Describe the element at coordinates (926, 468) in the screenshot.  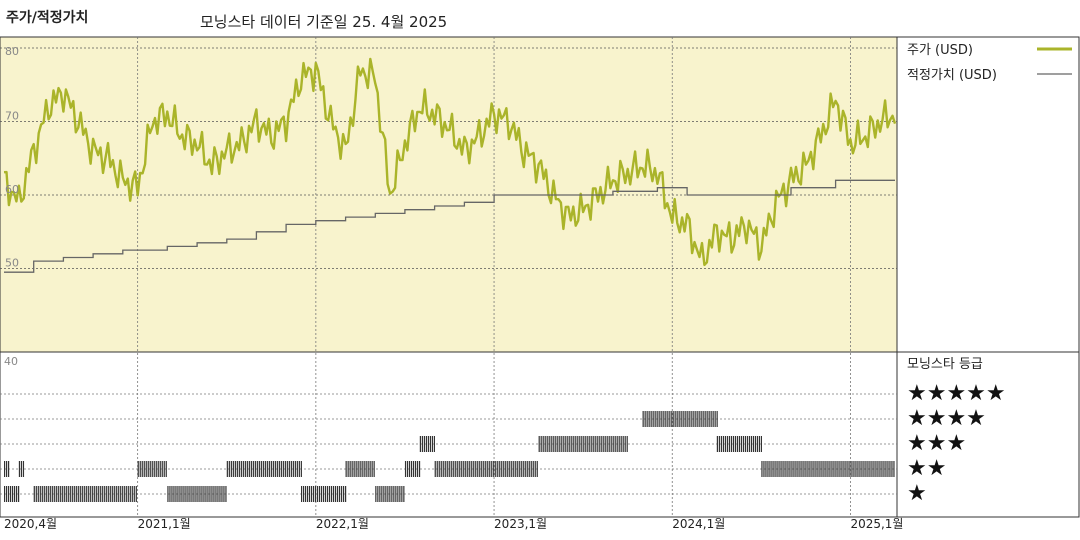
I see `legend-rating-2: ★★` at that location.